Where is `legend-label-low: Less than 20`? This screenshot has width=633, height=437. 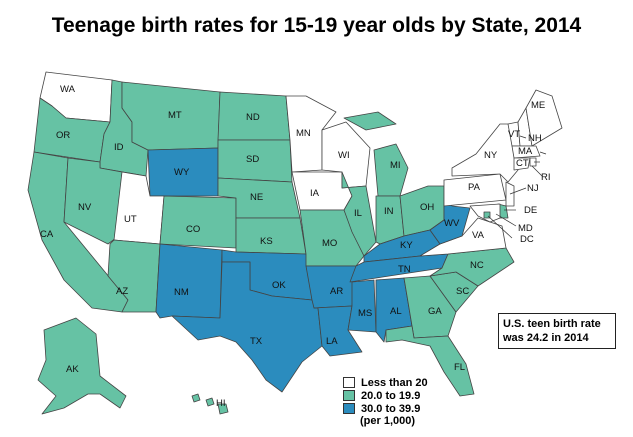 legend-label-low: Less than 20 is located at coordinates (394, 382).